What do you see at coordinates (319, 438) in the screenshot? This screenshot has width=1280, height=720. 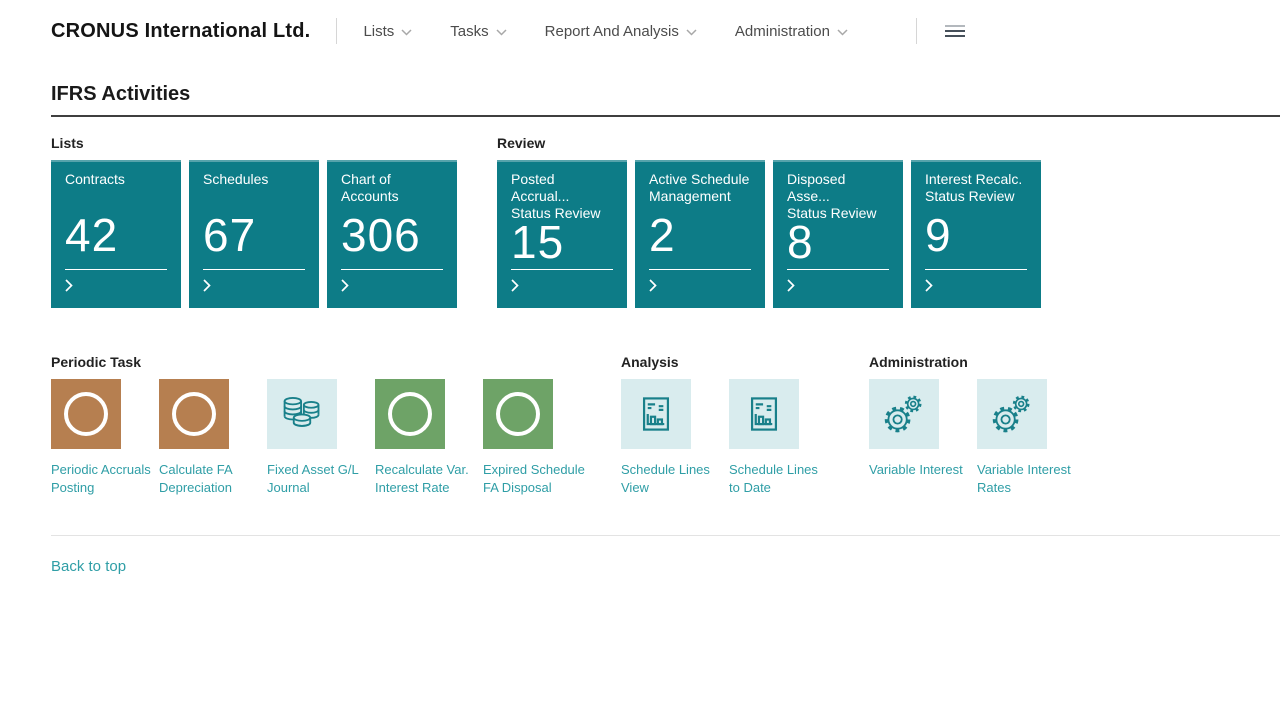 I see `action-fixed-asset-gl-journal: Fixed Asset G/L Journal` at bounding box center [319, 438].